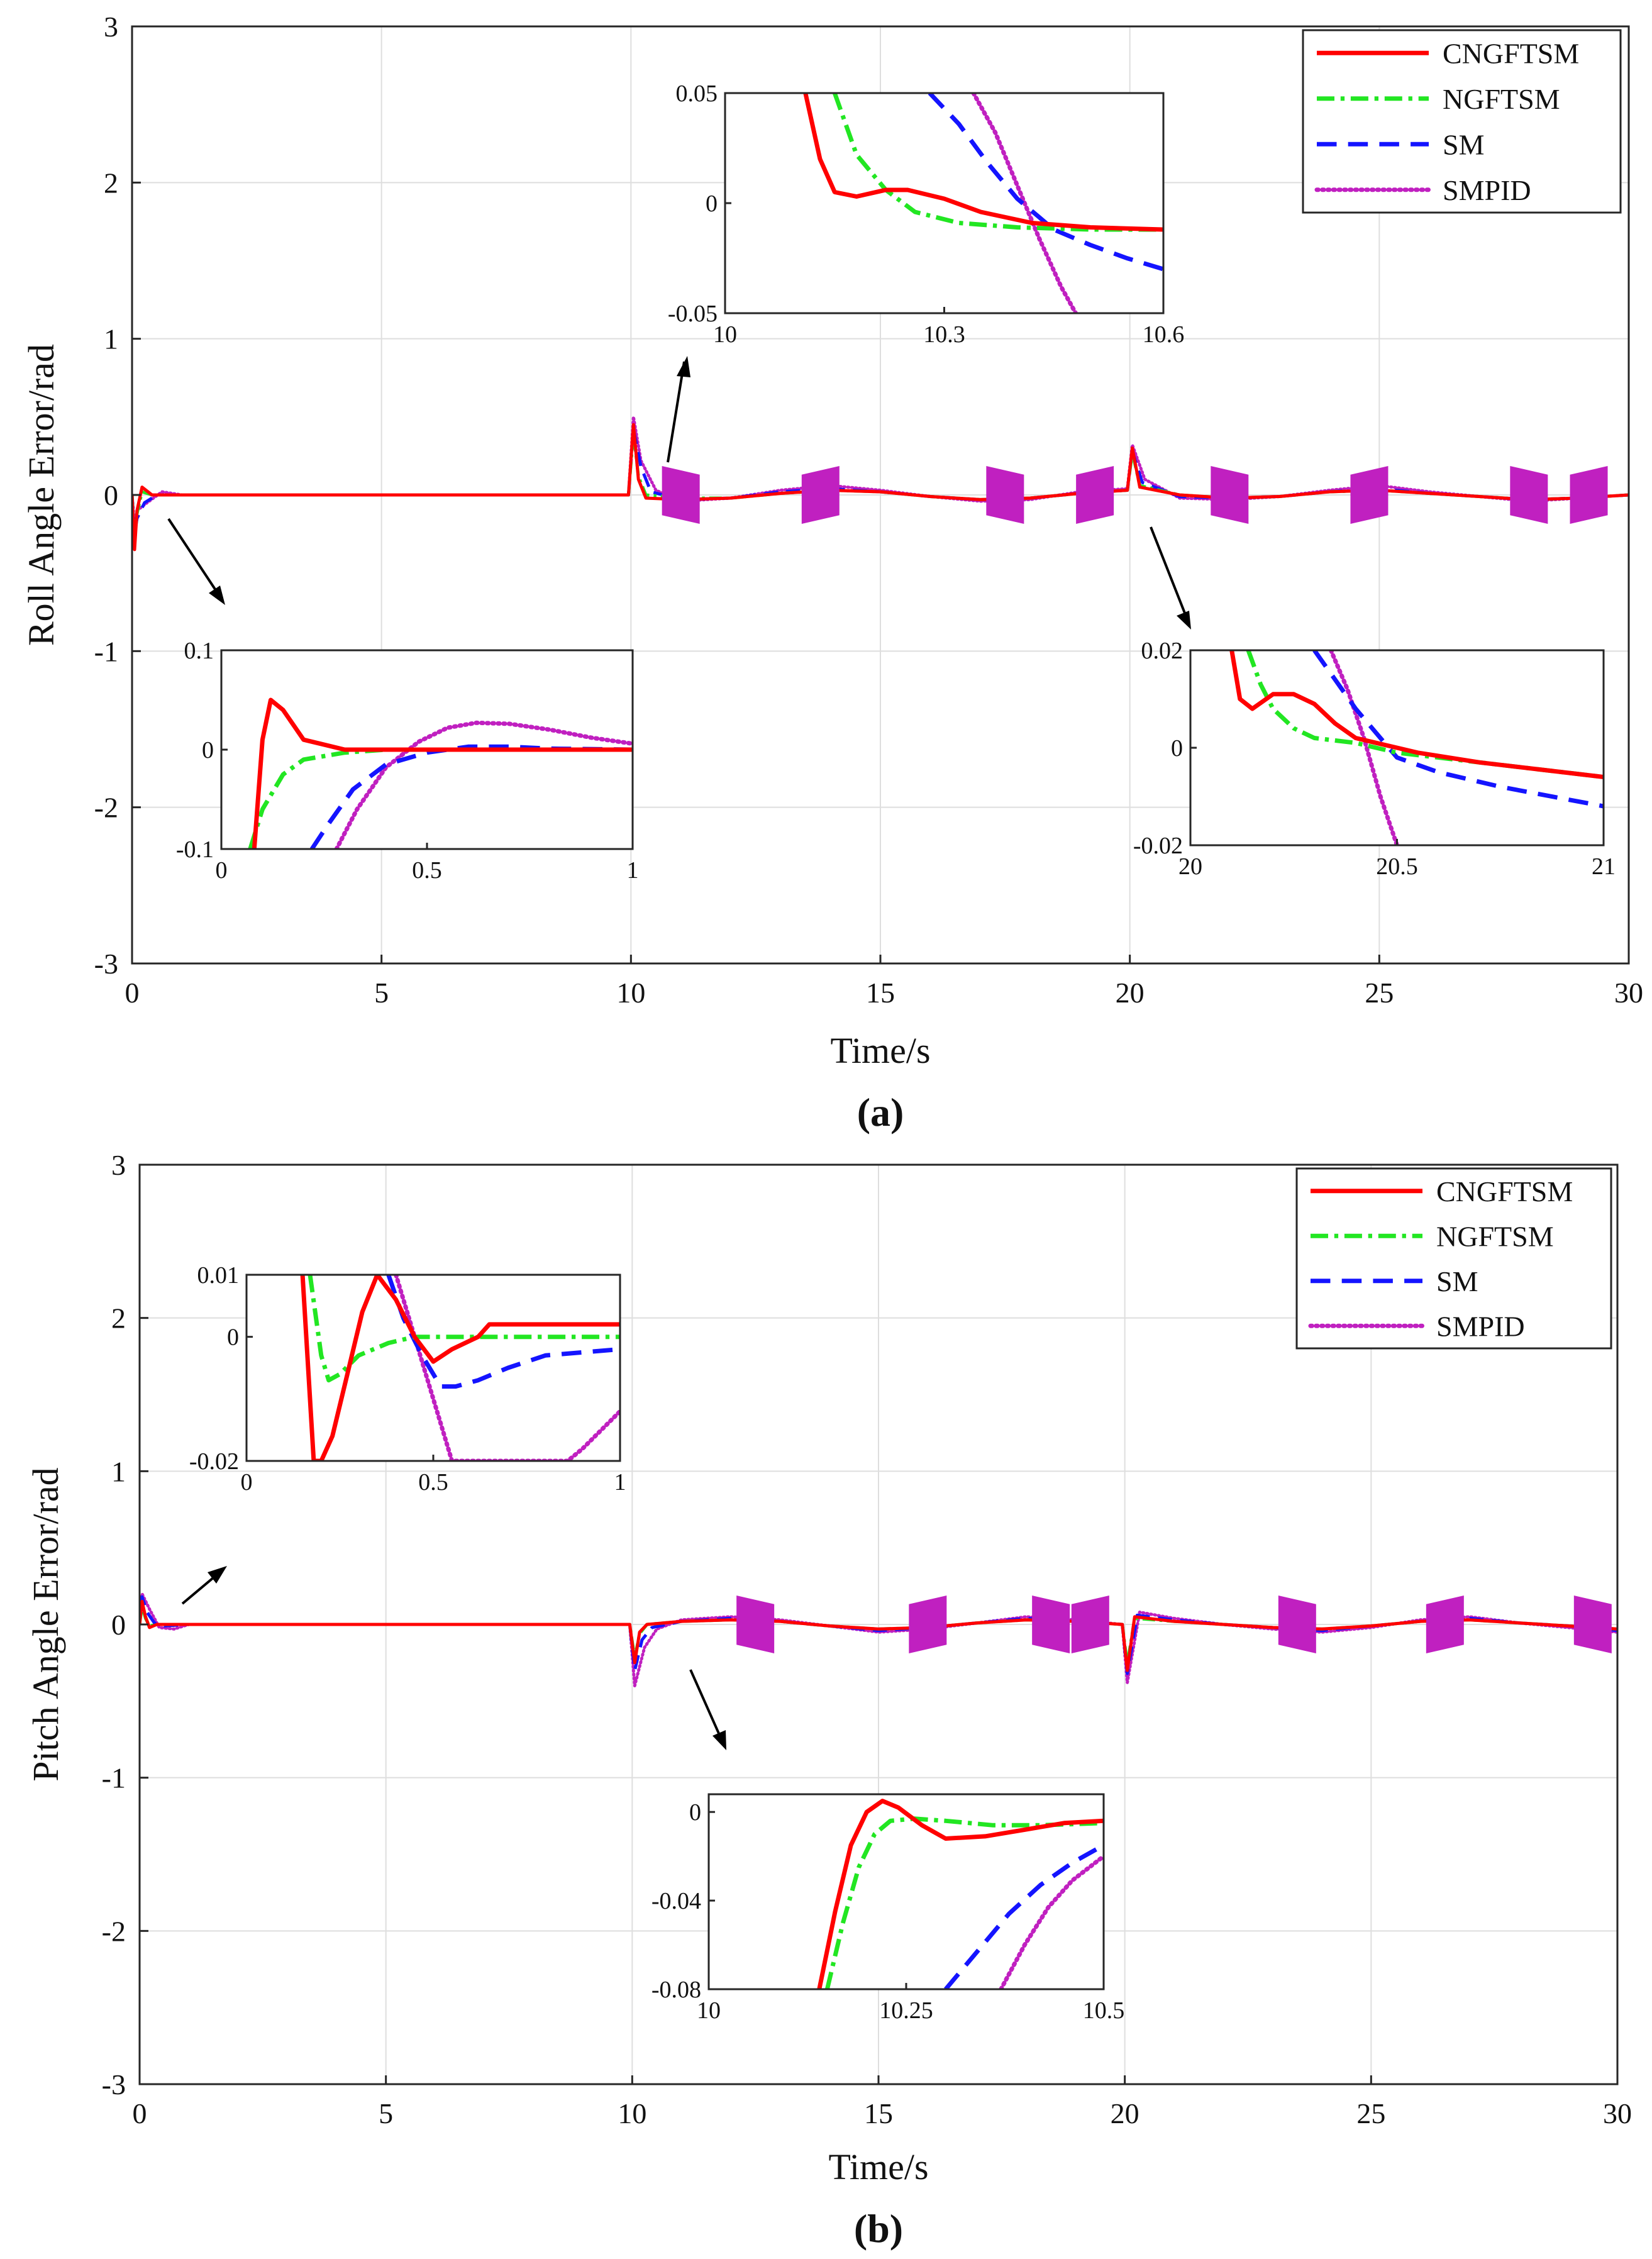 Image resolution: width=1652 pixels, height=2259 pixels. I want to click on chart-b-x-tick-label: 10, so click(632, 2113).